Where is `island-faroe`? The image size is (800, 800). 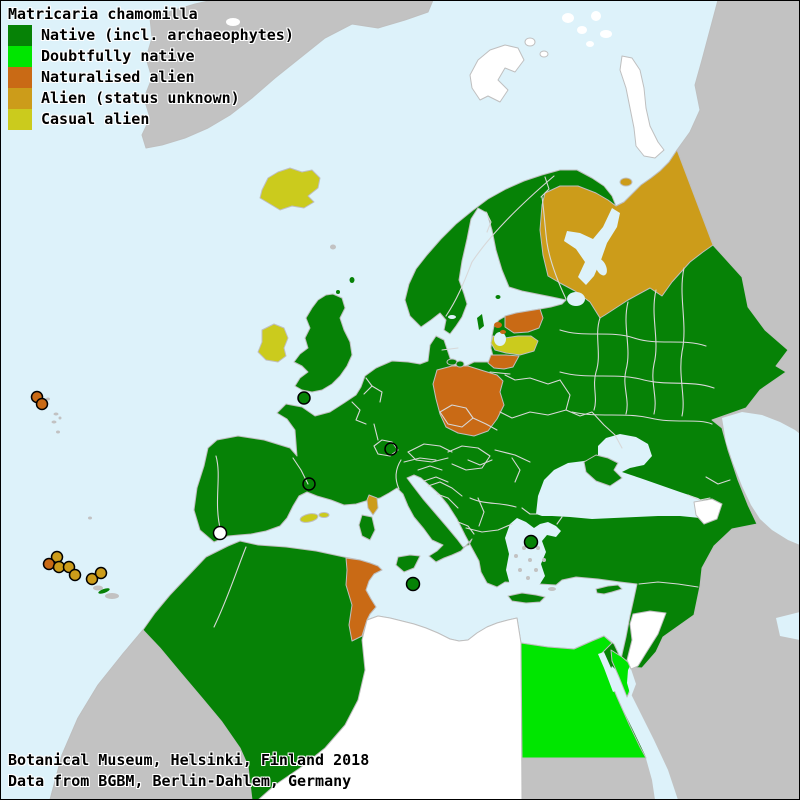
island-faroe is located at coordinates (333, 247).